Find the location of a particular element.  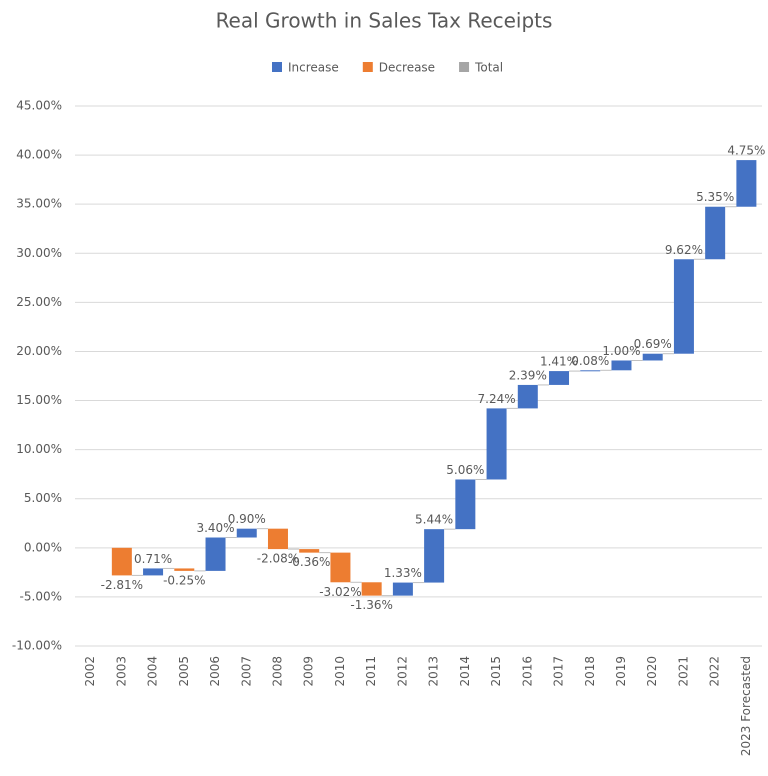

y-tick-label: 45.00% is located at coordinates (39, 106).